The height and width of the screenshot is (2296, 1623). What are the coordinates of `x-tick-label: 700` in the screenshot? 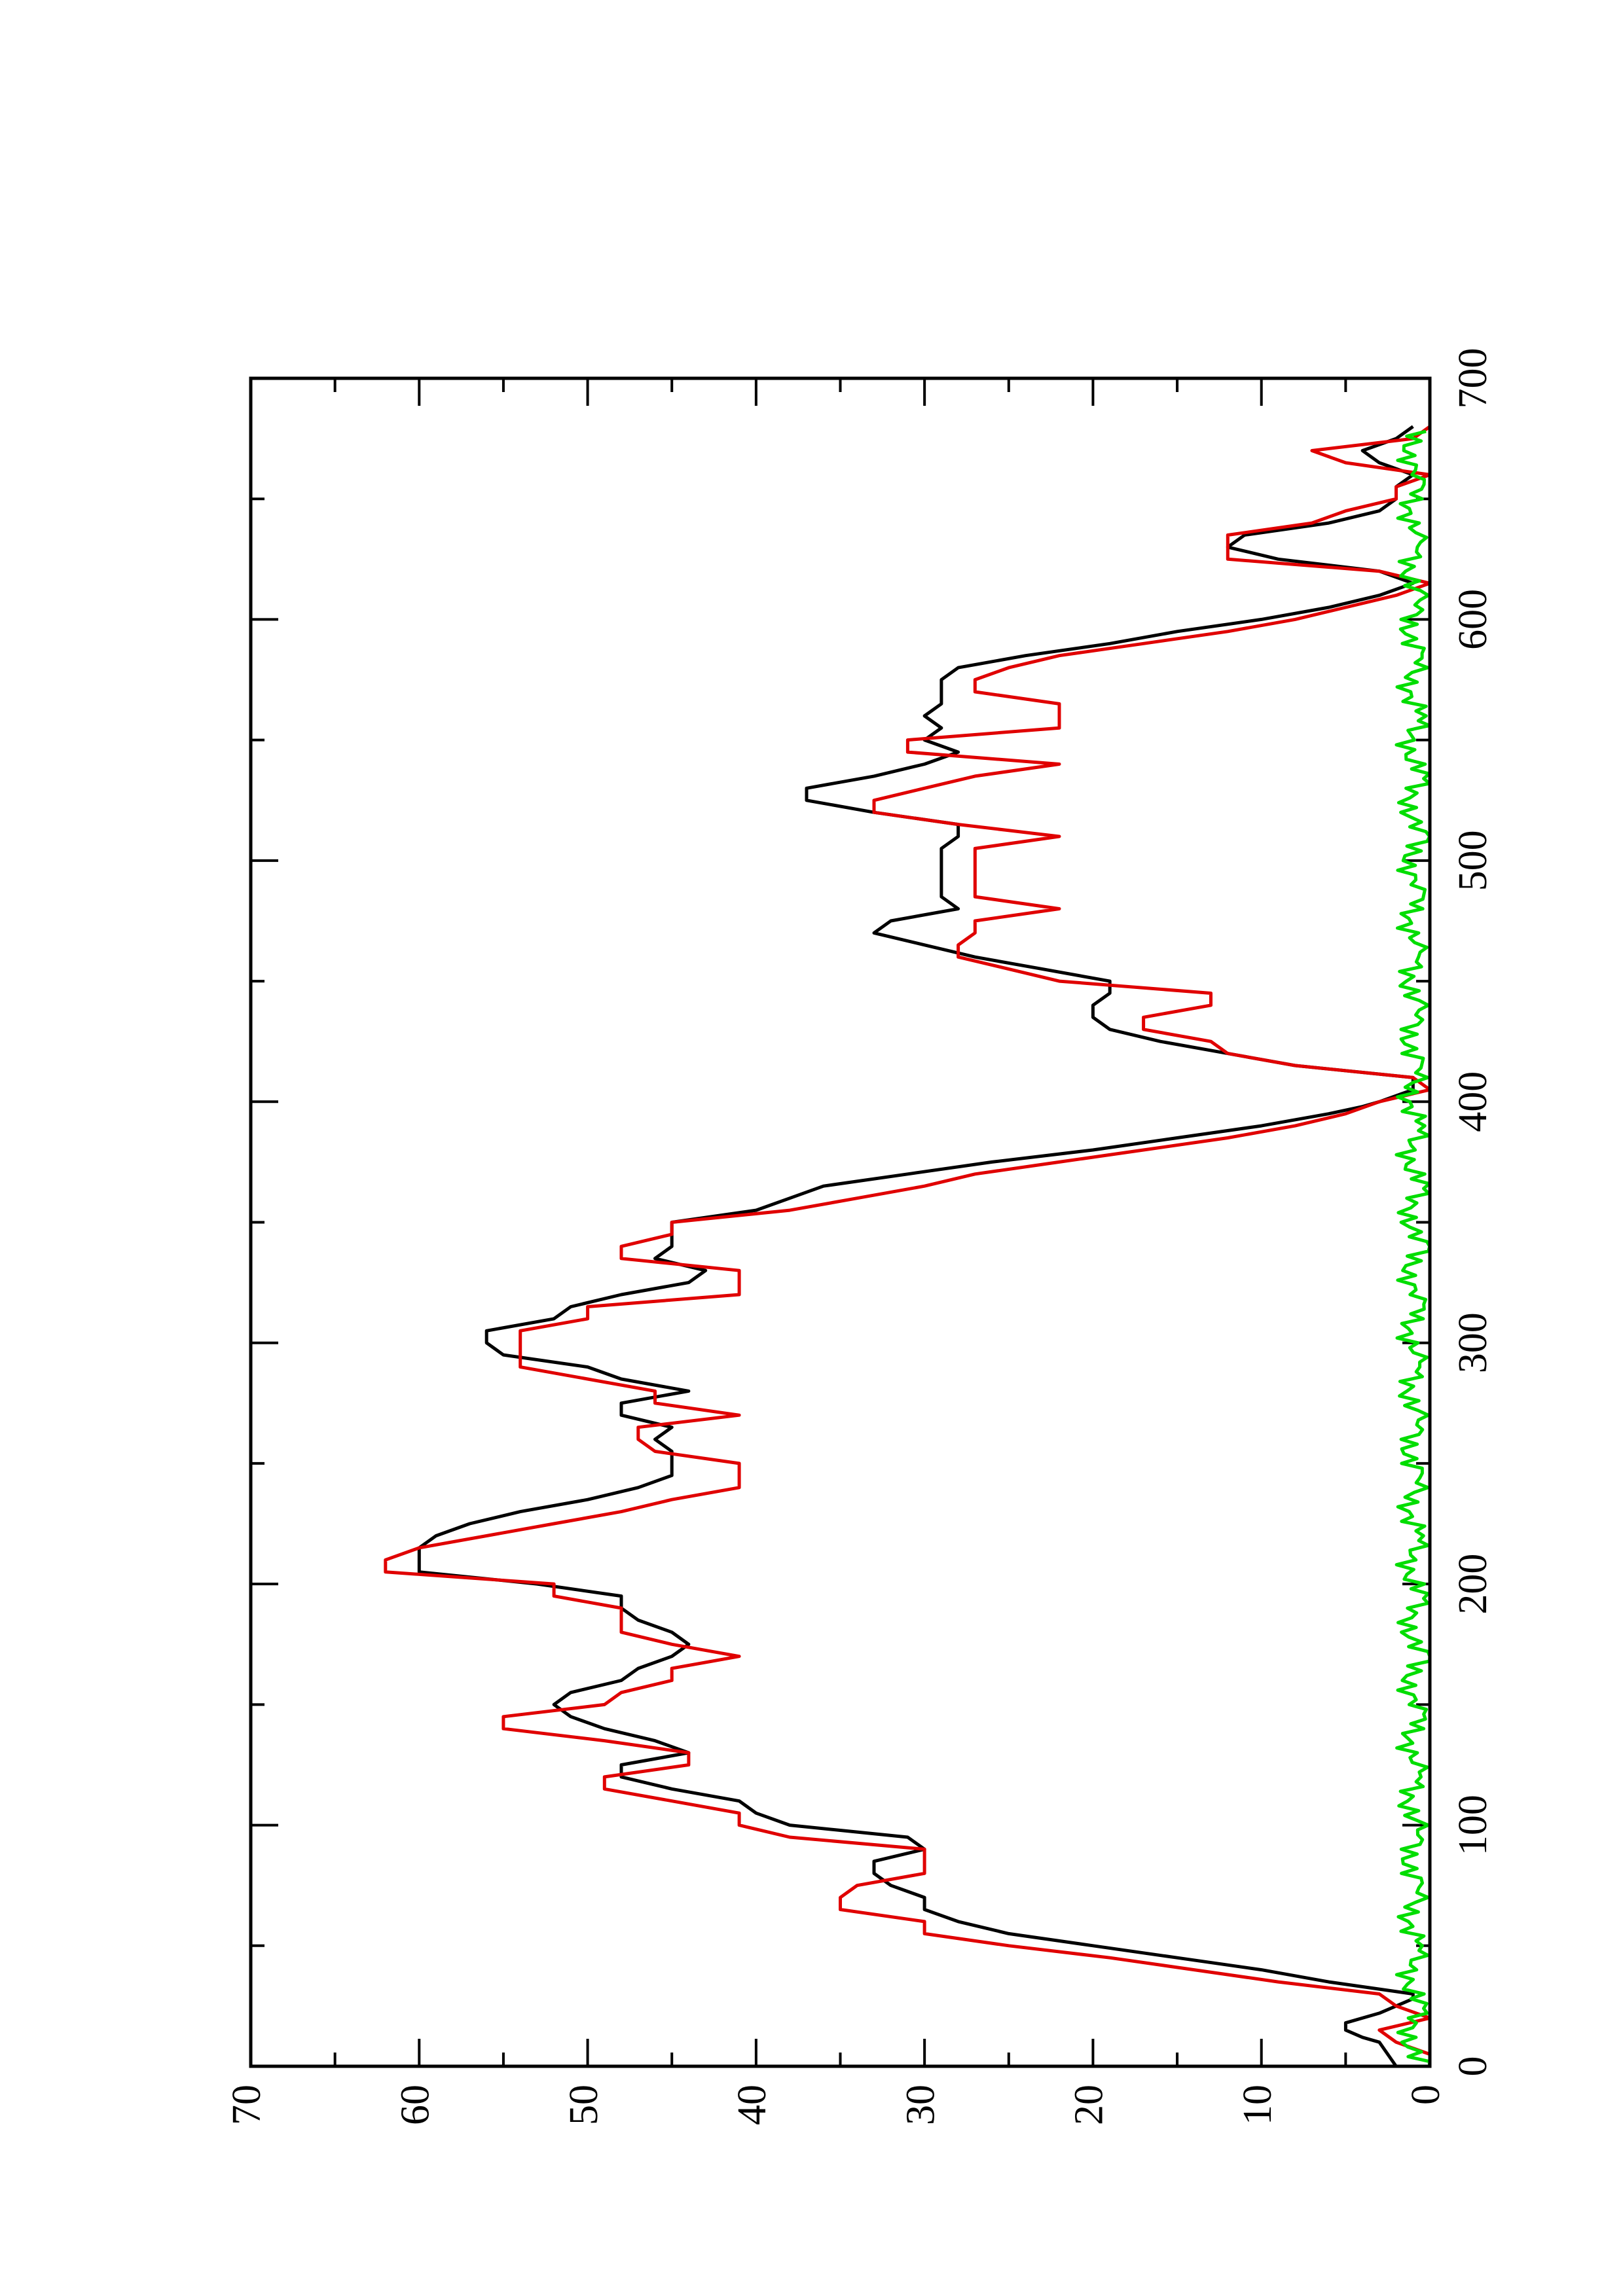 It's located at (1473, 378).